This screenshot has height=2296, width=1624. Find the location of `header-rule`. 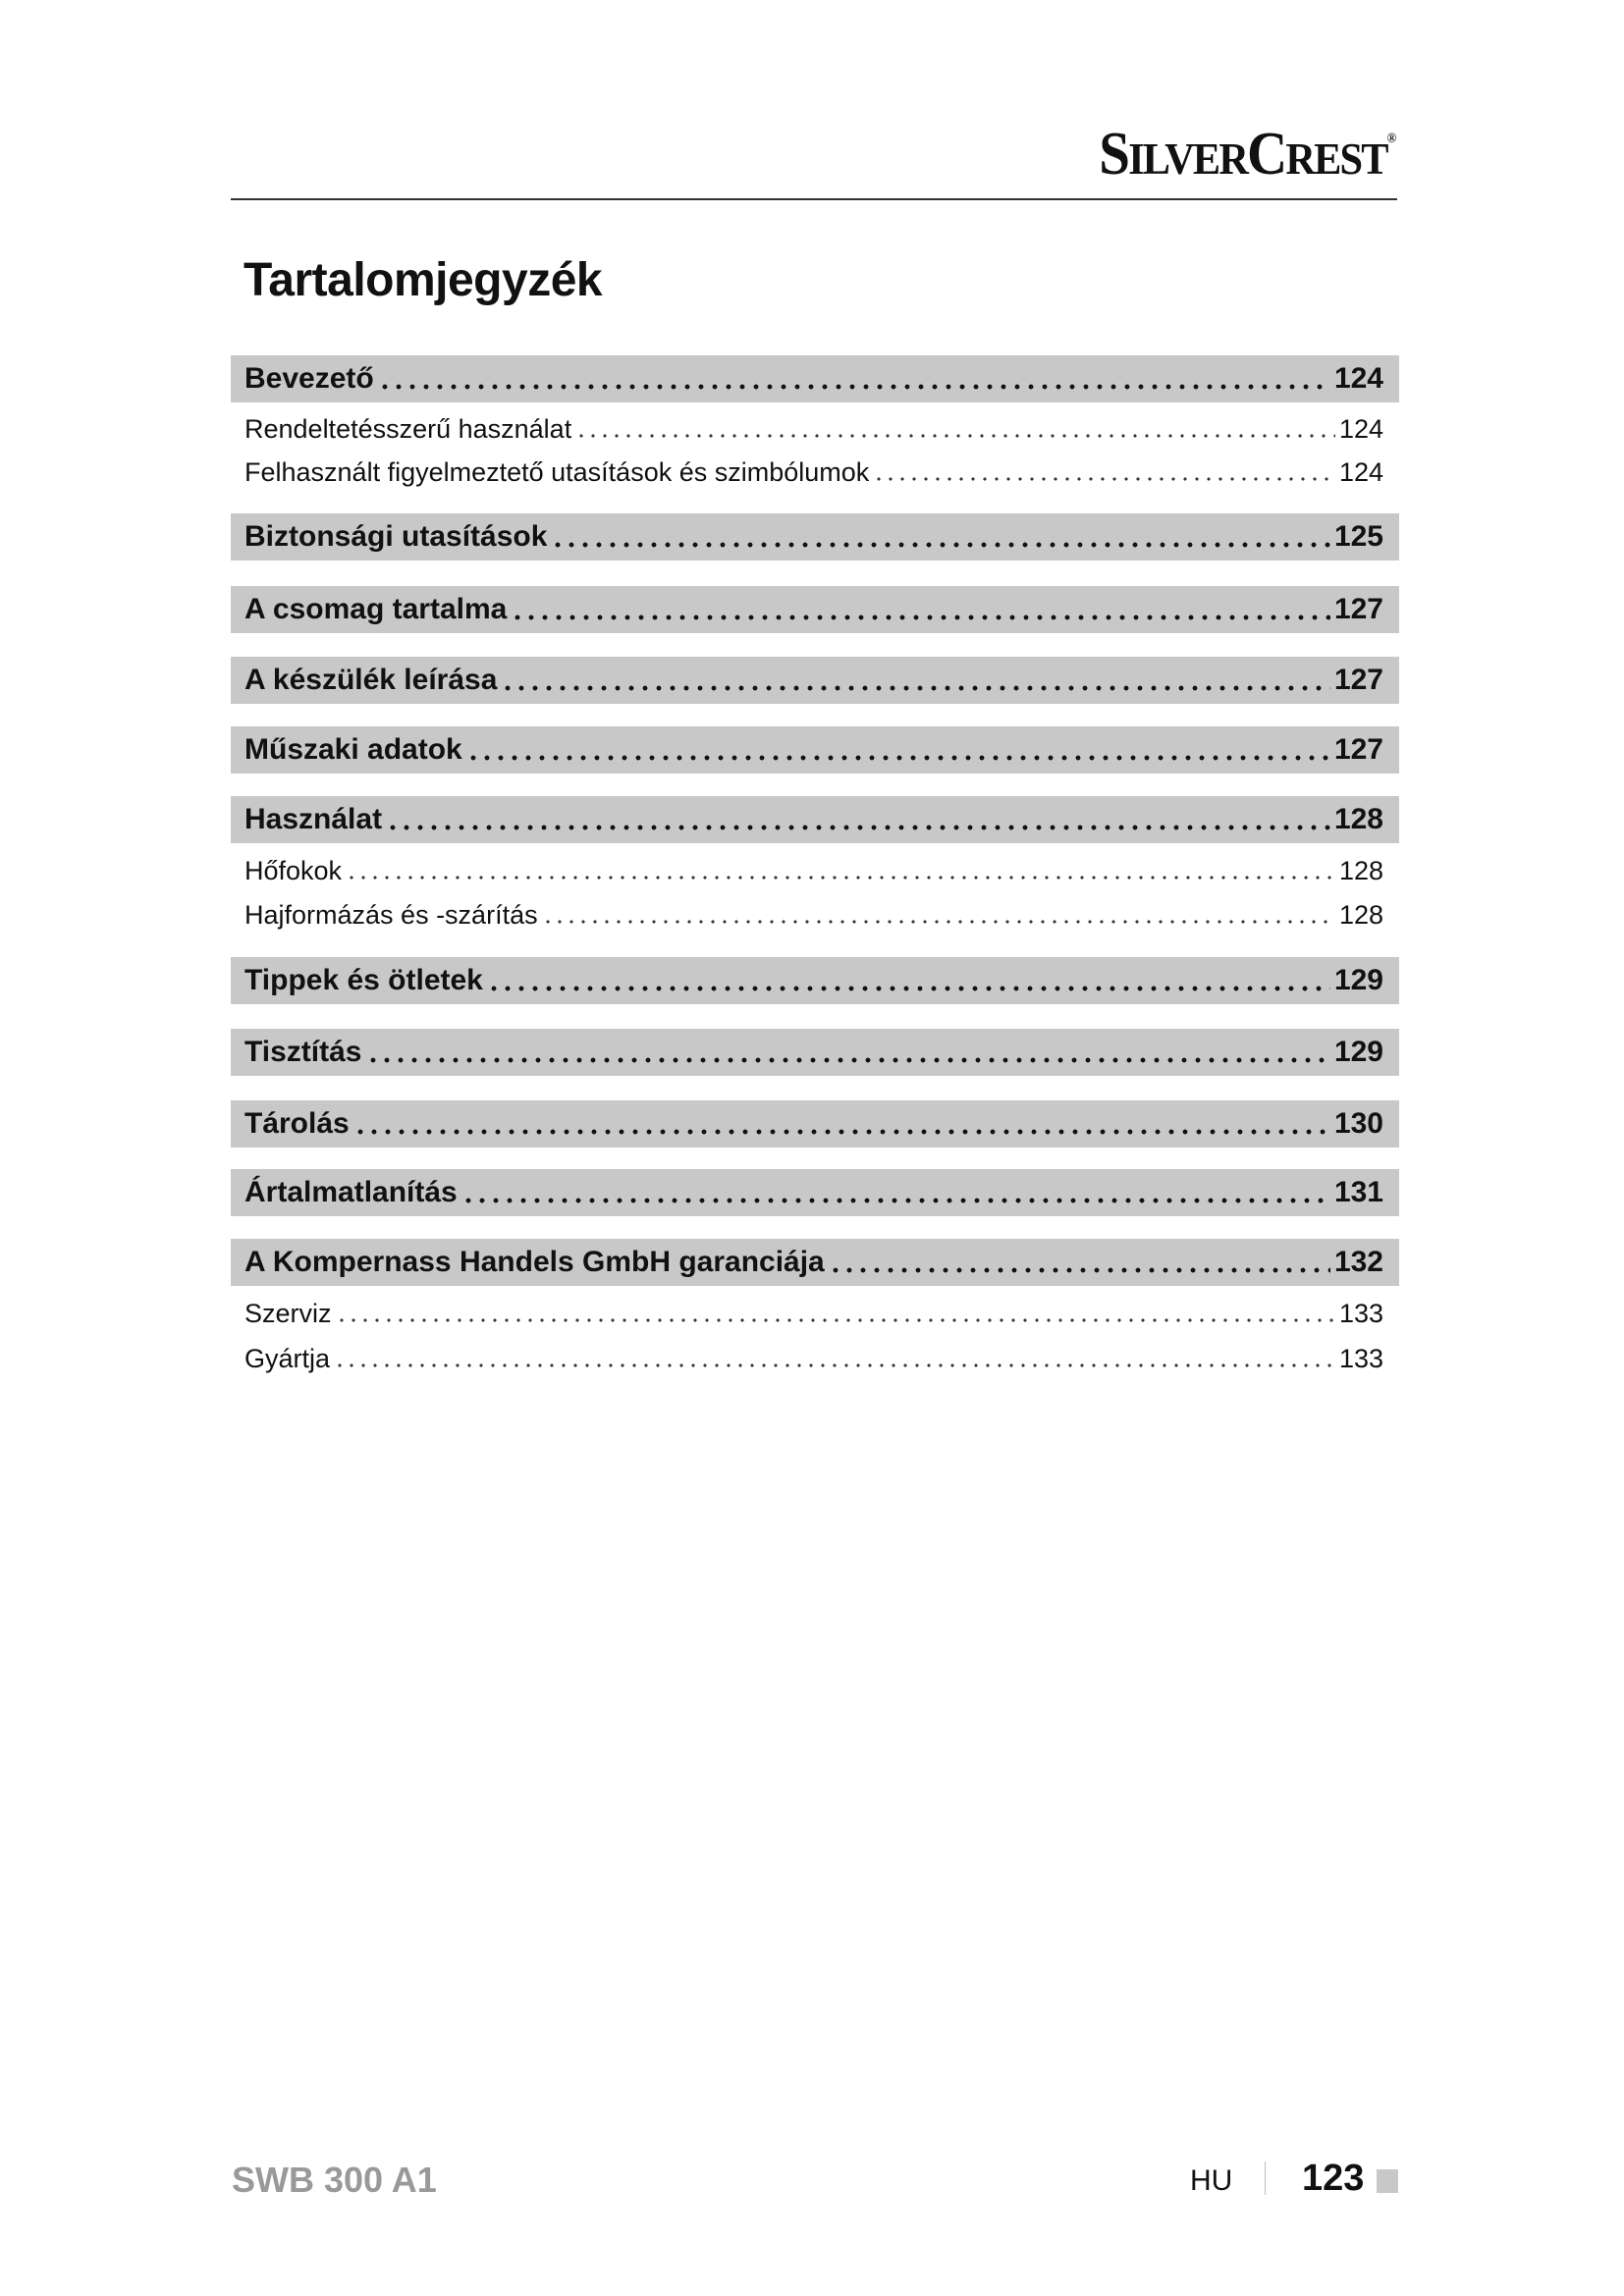

header-rule is located at coordinates (814, 199).